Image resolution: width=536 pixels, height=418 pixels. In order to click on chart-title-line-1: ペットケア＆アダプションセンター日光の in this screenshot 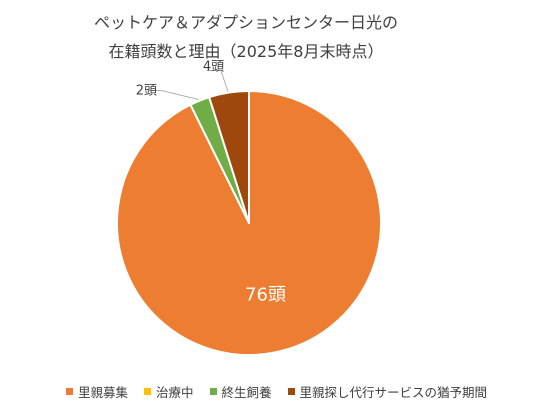, I will do `click(245, 22)`.